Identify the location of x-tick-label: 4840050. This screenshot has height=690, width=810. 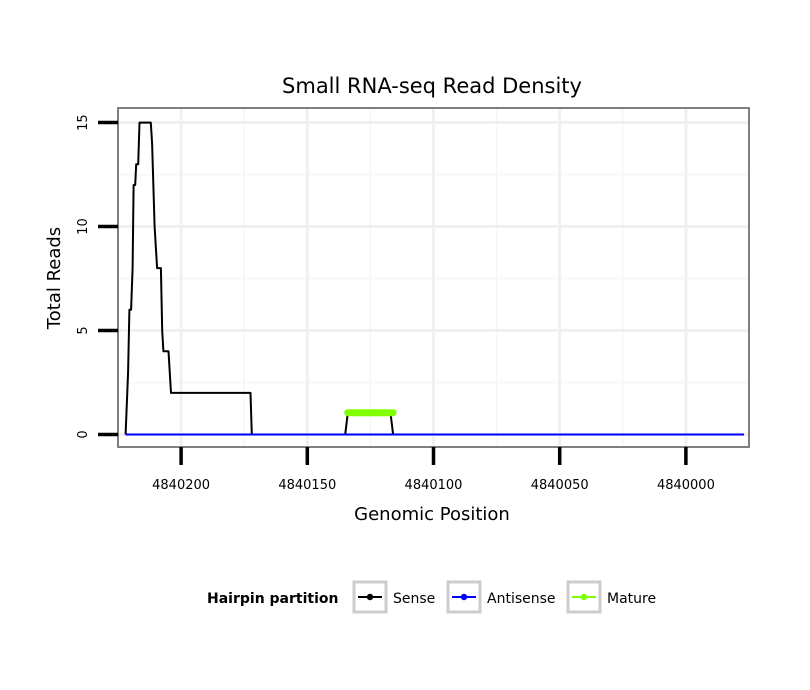
(560, 485).